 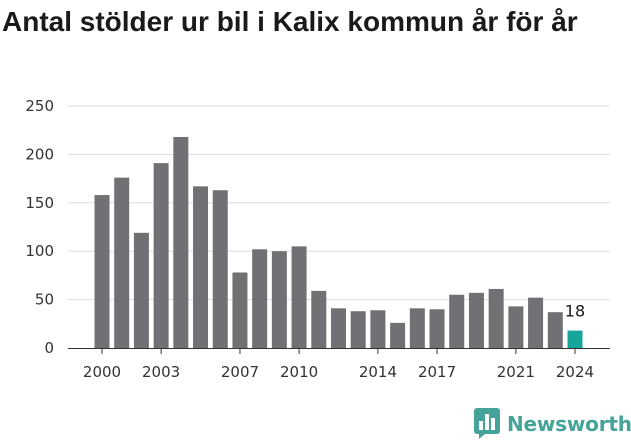 I want to click on bar-2022, so click(x=536, y=322).